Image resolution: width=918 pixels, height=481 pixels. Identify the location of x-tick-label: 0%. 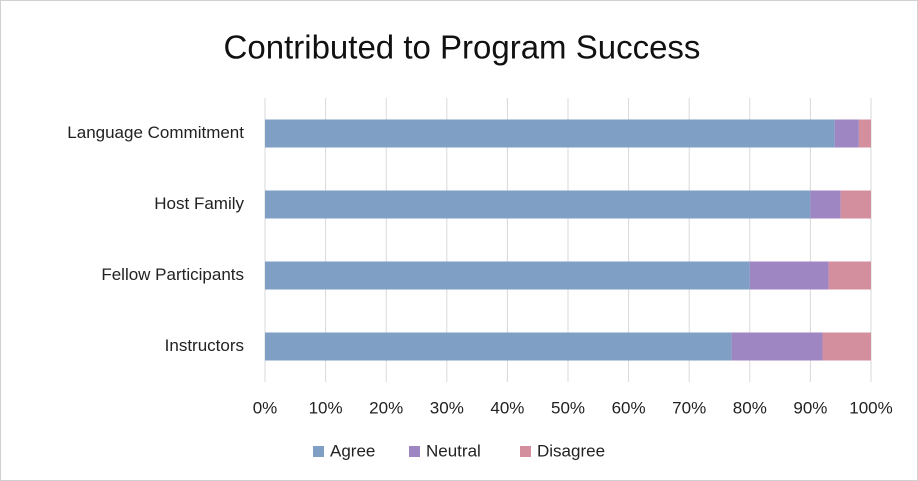
(265, 407).